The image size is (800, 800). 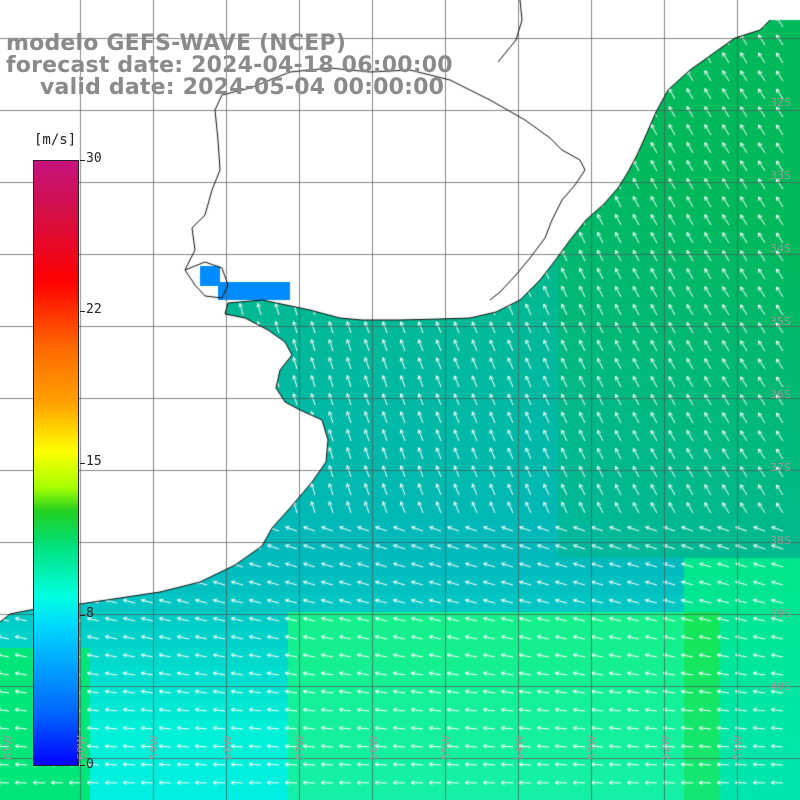 I want to click on latitude-label: 38S, so click(x=780, y=540).